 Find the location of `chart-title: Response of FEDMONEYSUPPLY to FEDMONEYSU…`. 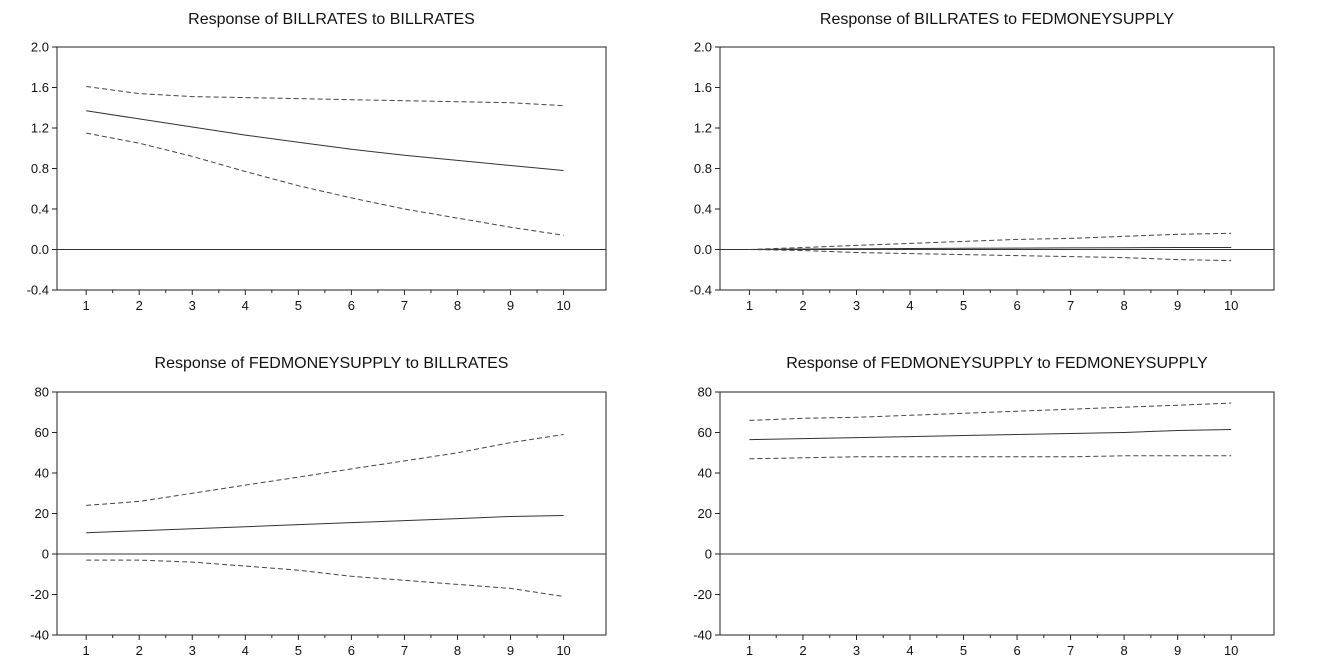

chart-title: Response of FEDMONEYSUPPLY to FEDMONEYSU… is located at coordinates (997, 363).